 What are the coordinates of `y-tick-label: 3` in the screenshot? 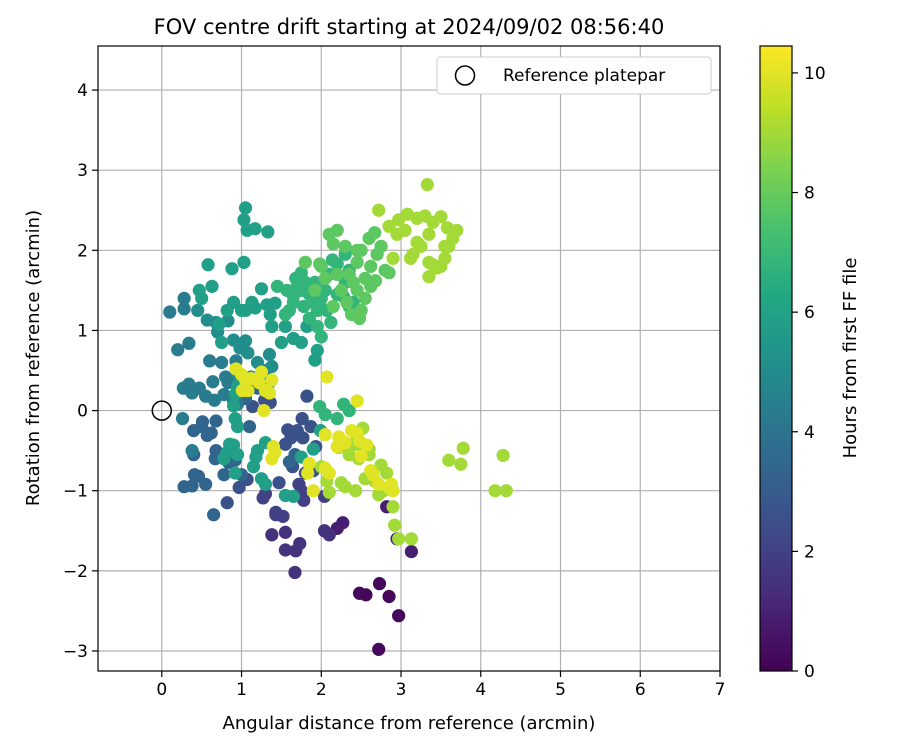 It's located at (82, 171).